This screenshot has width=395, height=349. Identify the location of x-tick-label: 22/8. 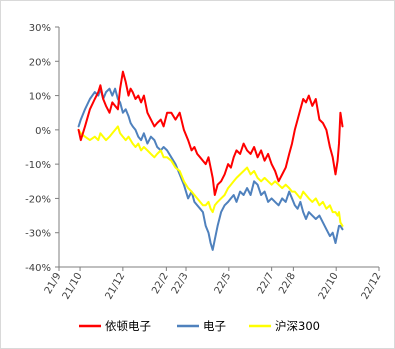
(287, 283).